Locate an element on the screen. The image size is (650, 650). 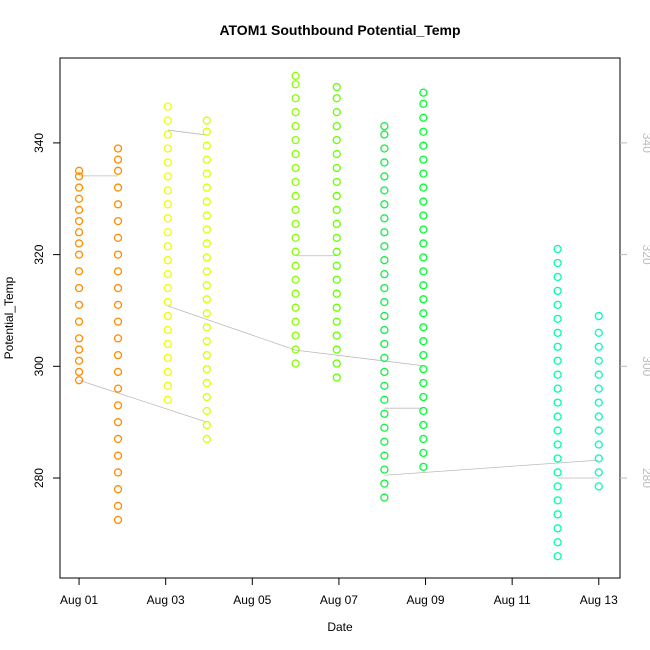
y2-tick-label: 280 is located at coordinates (645, 478).